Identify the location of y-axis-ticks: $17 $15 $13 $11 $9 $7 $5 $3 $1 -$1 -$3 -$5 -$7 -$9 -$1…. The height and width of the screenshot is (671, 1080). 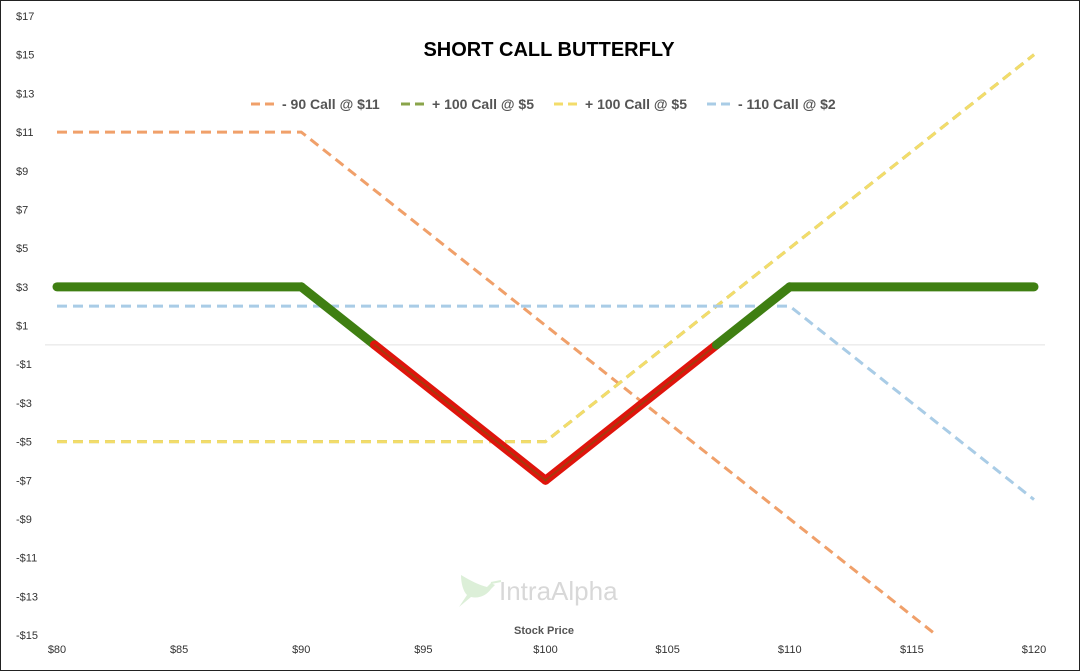
(27, 326).